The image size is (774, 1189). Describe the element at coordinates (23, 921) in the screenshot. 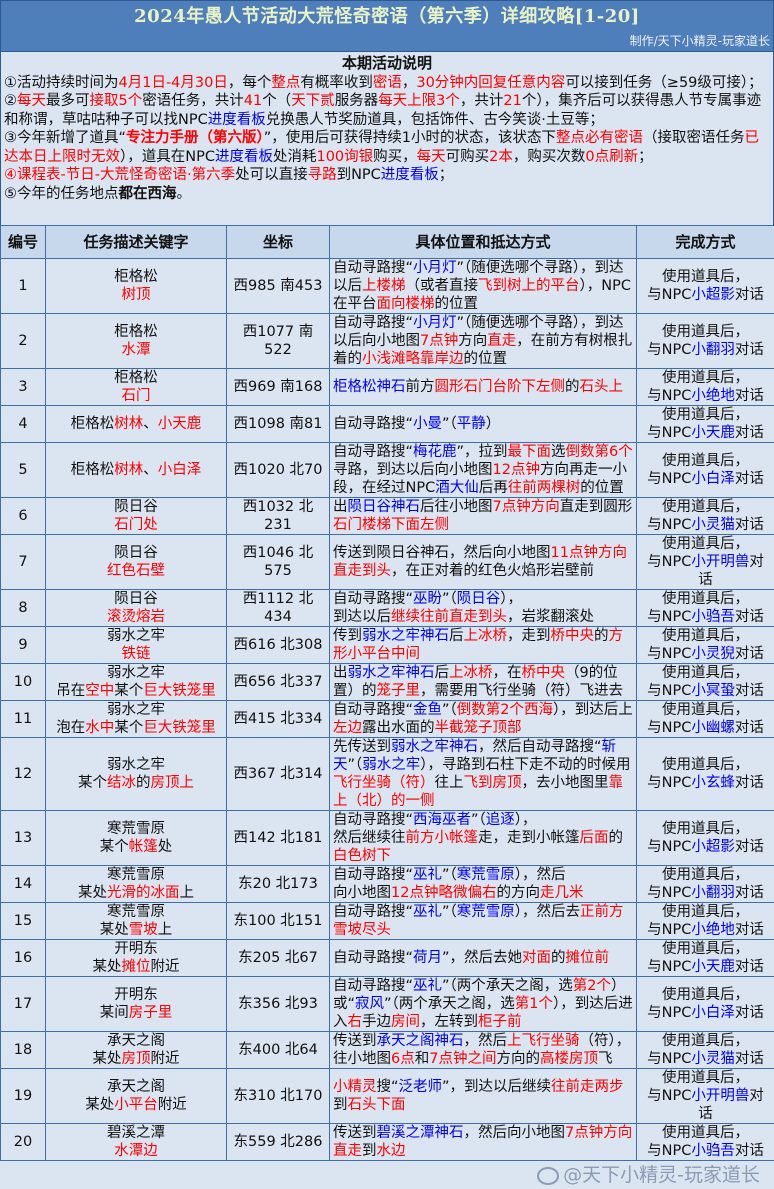

I see `task-number: 15` at that location.